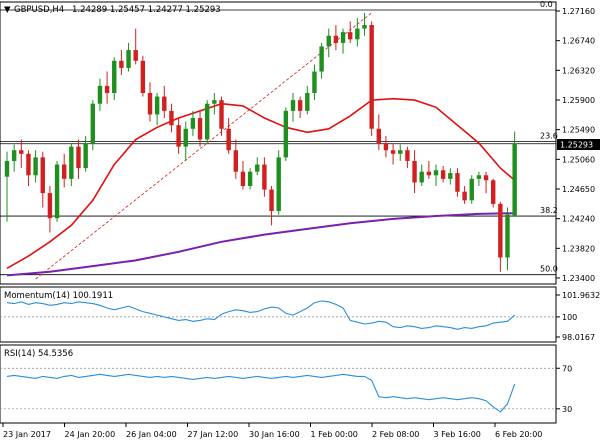  I want to click on rsi-line, so click(261, 393).